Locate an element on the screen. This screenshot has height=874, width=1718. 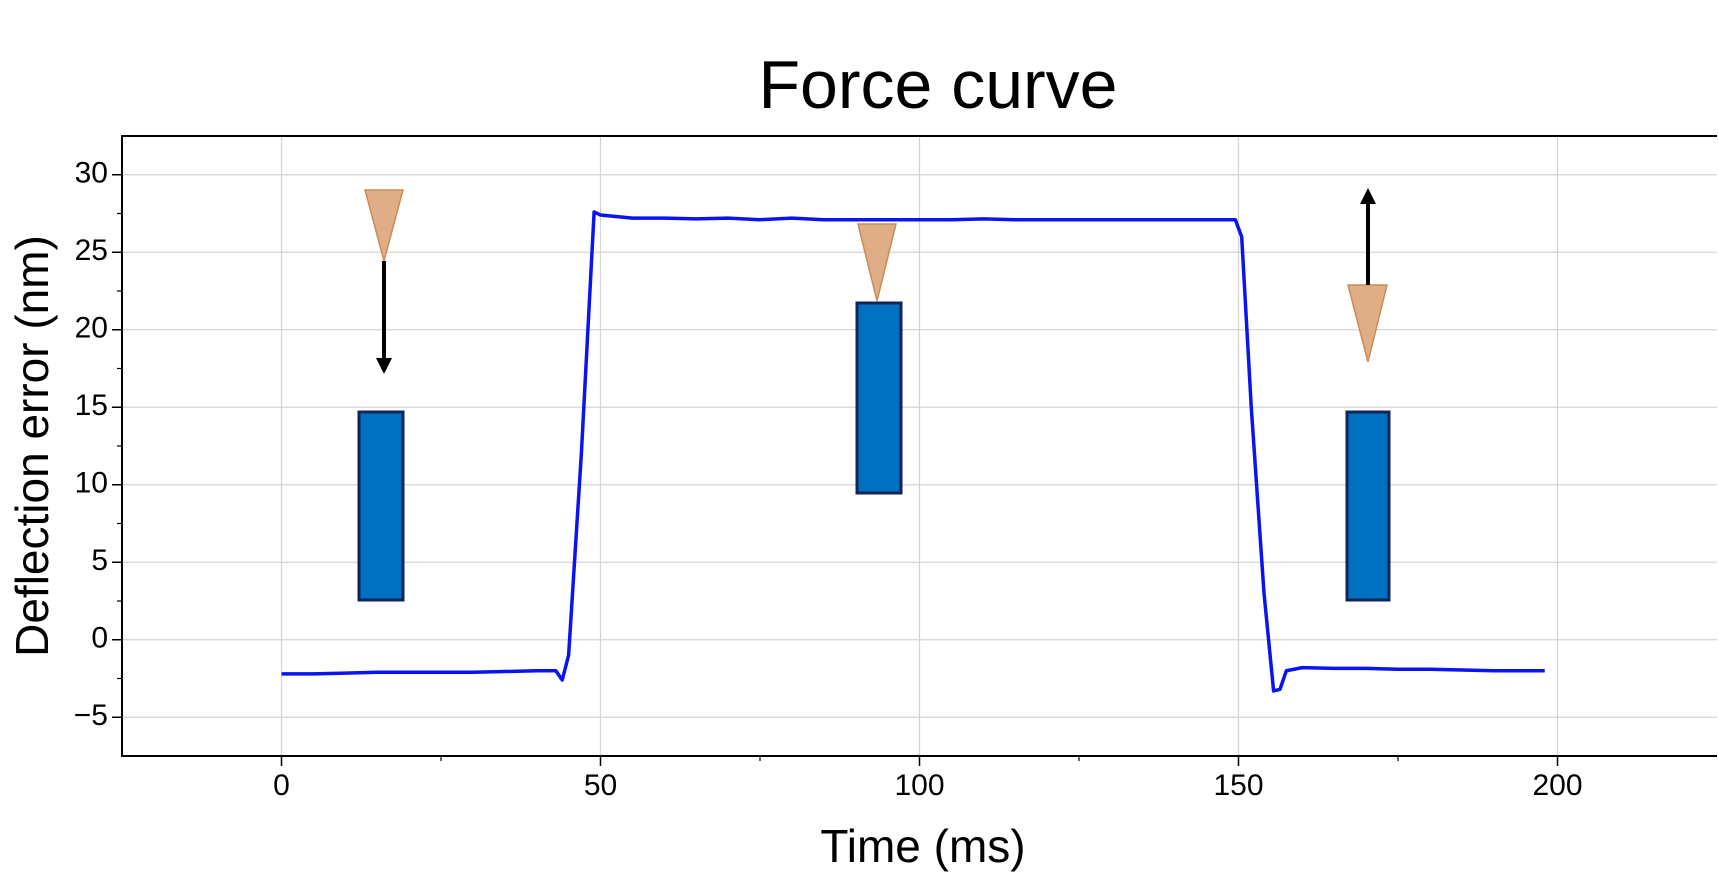
y-axis-label: Deflection error (nm) is located at coordinates (32, 446).